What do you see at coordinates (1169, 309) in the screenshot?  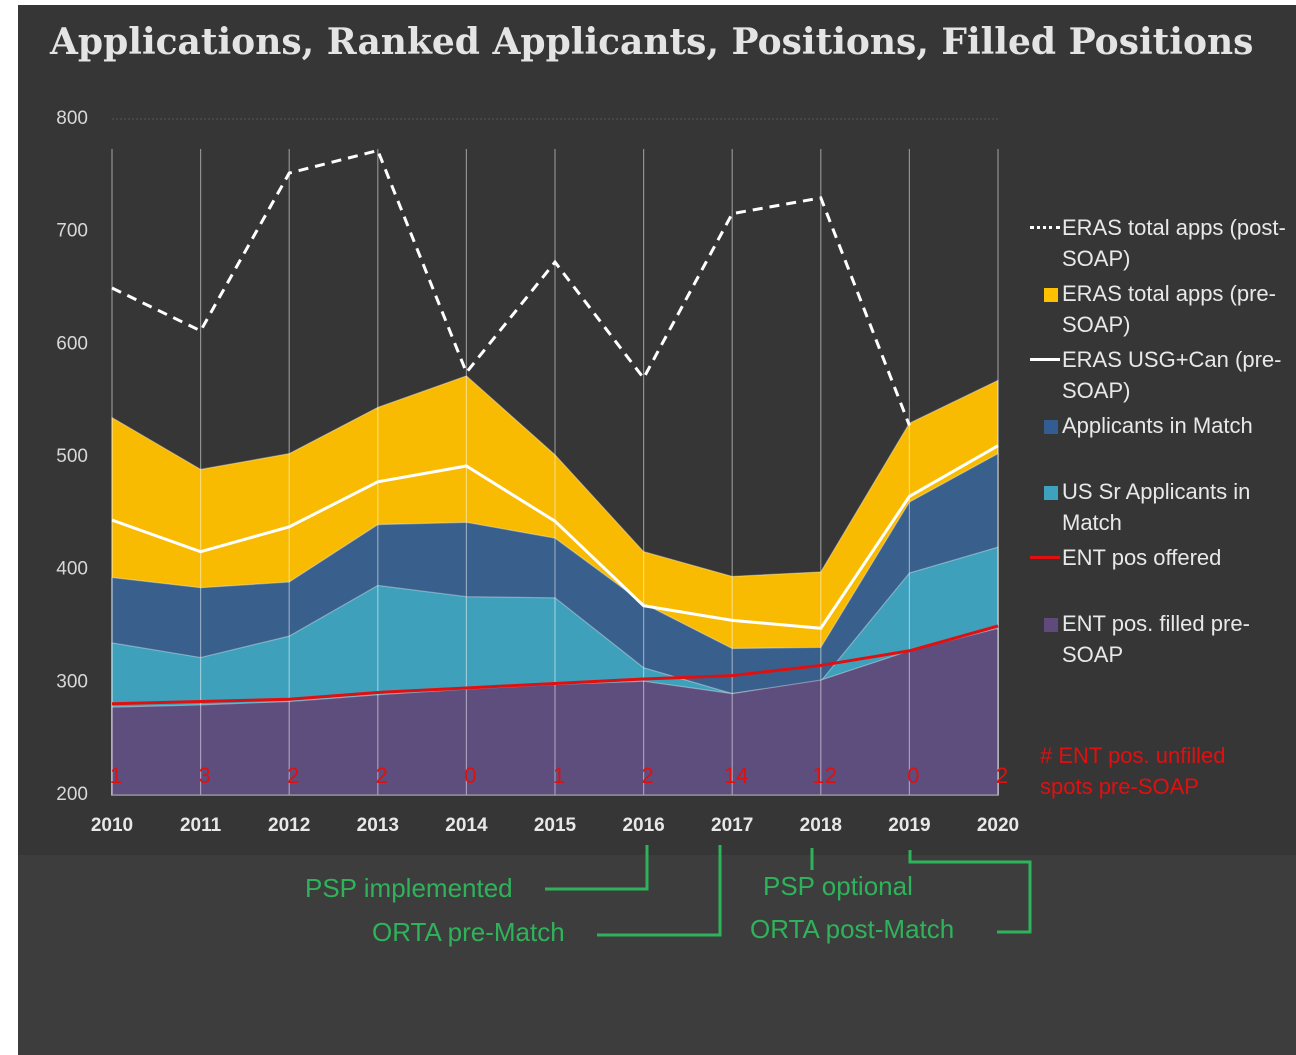 I see `legend-label: ERAS total apps (pre-SOAP)` at bounding box center [1169, 309].